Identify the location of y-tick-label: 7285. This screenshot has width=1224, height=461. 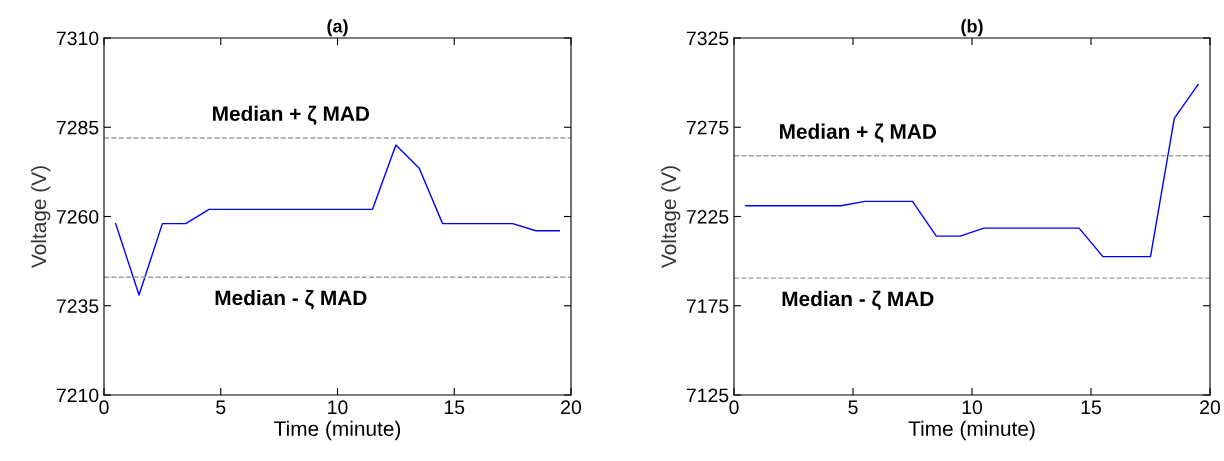
(77, 127).